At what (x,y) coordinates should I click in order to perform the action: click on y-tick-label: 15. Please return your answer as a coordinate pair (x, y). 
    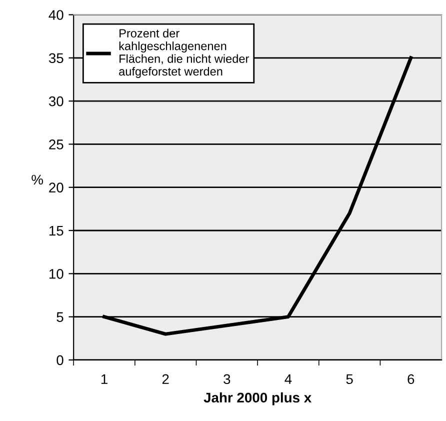
    Looking at the image, I should click on (56, 231).